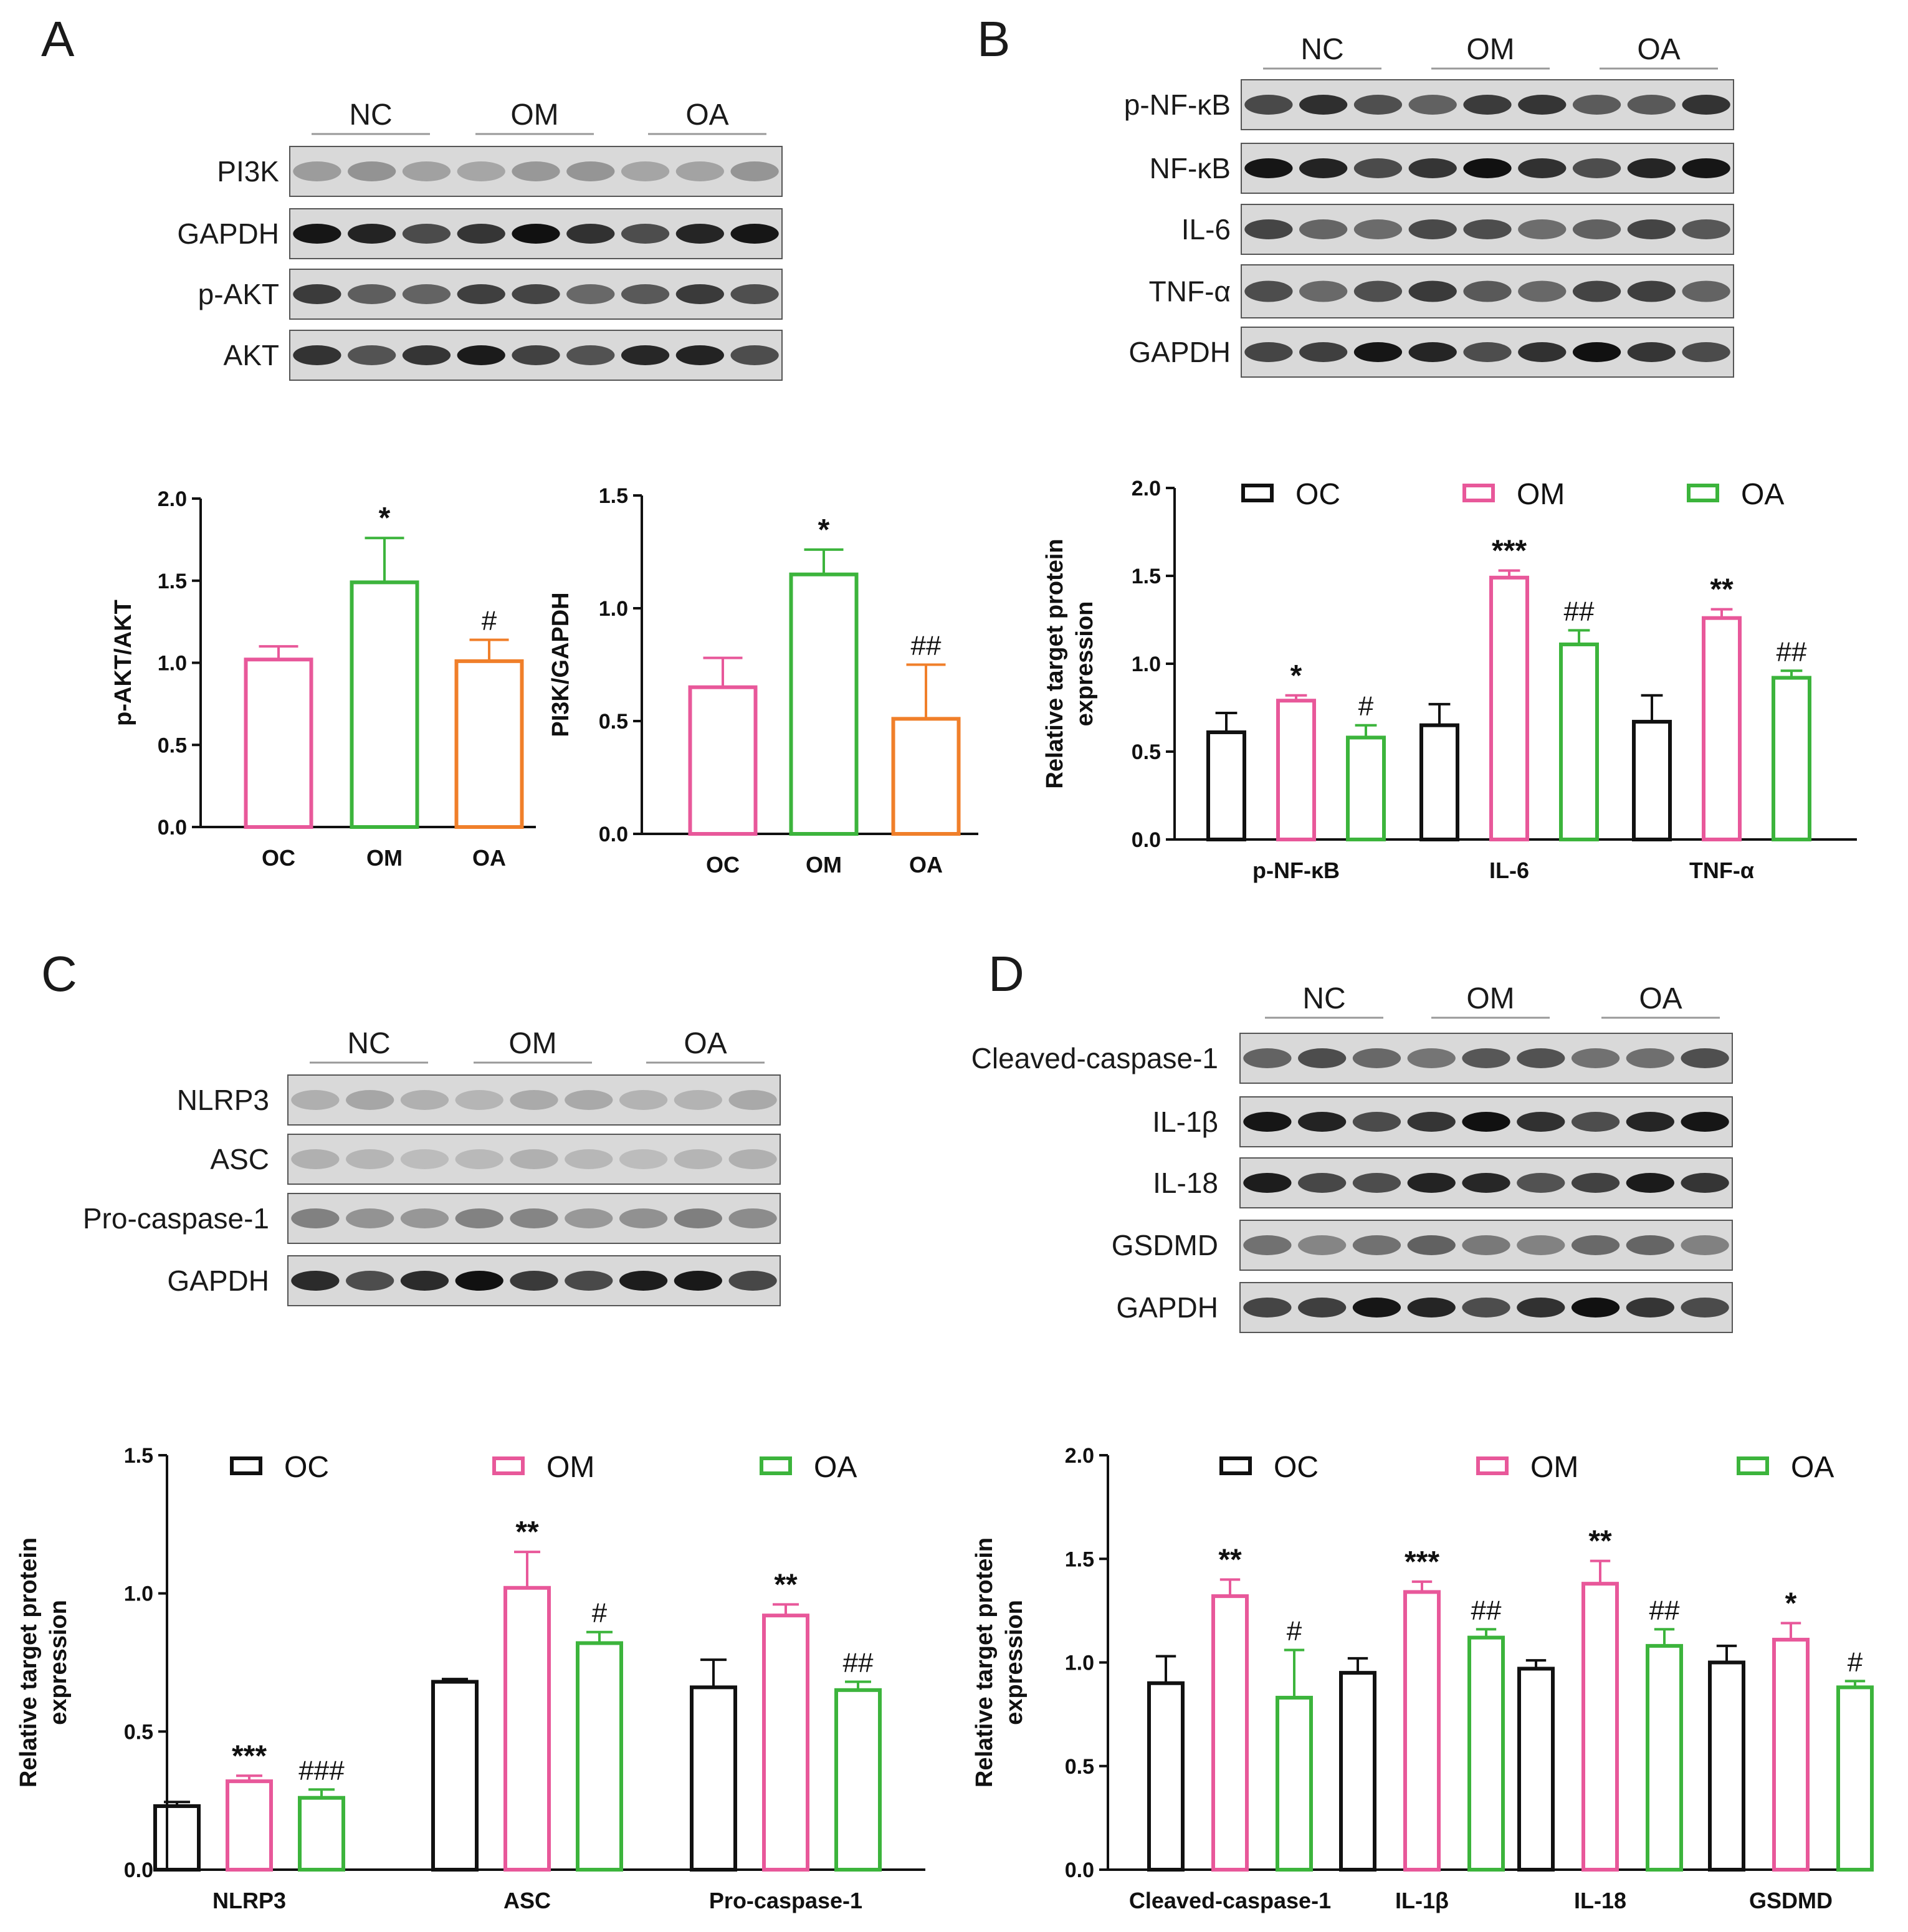  What do you see at coordinates (993, 39) in the screenshot?
I see `panel-label-b: B` at bounding box center [993, 39].